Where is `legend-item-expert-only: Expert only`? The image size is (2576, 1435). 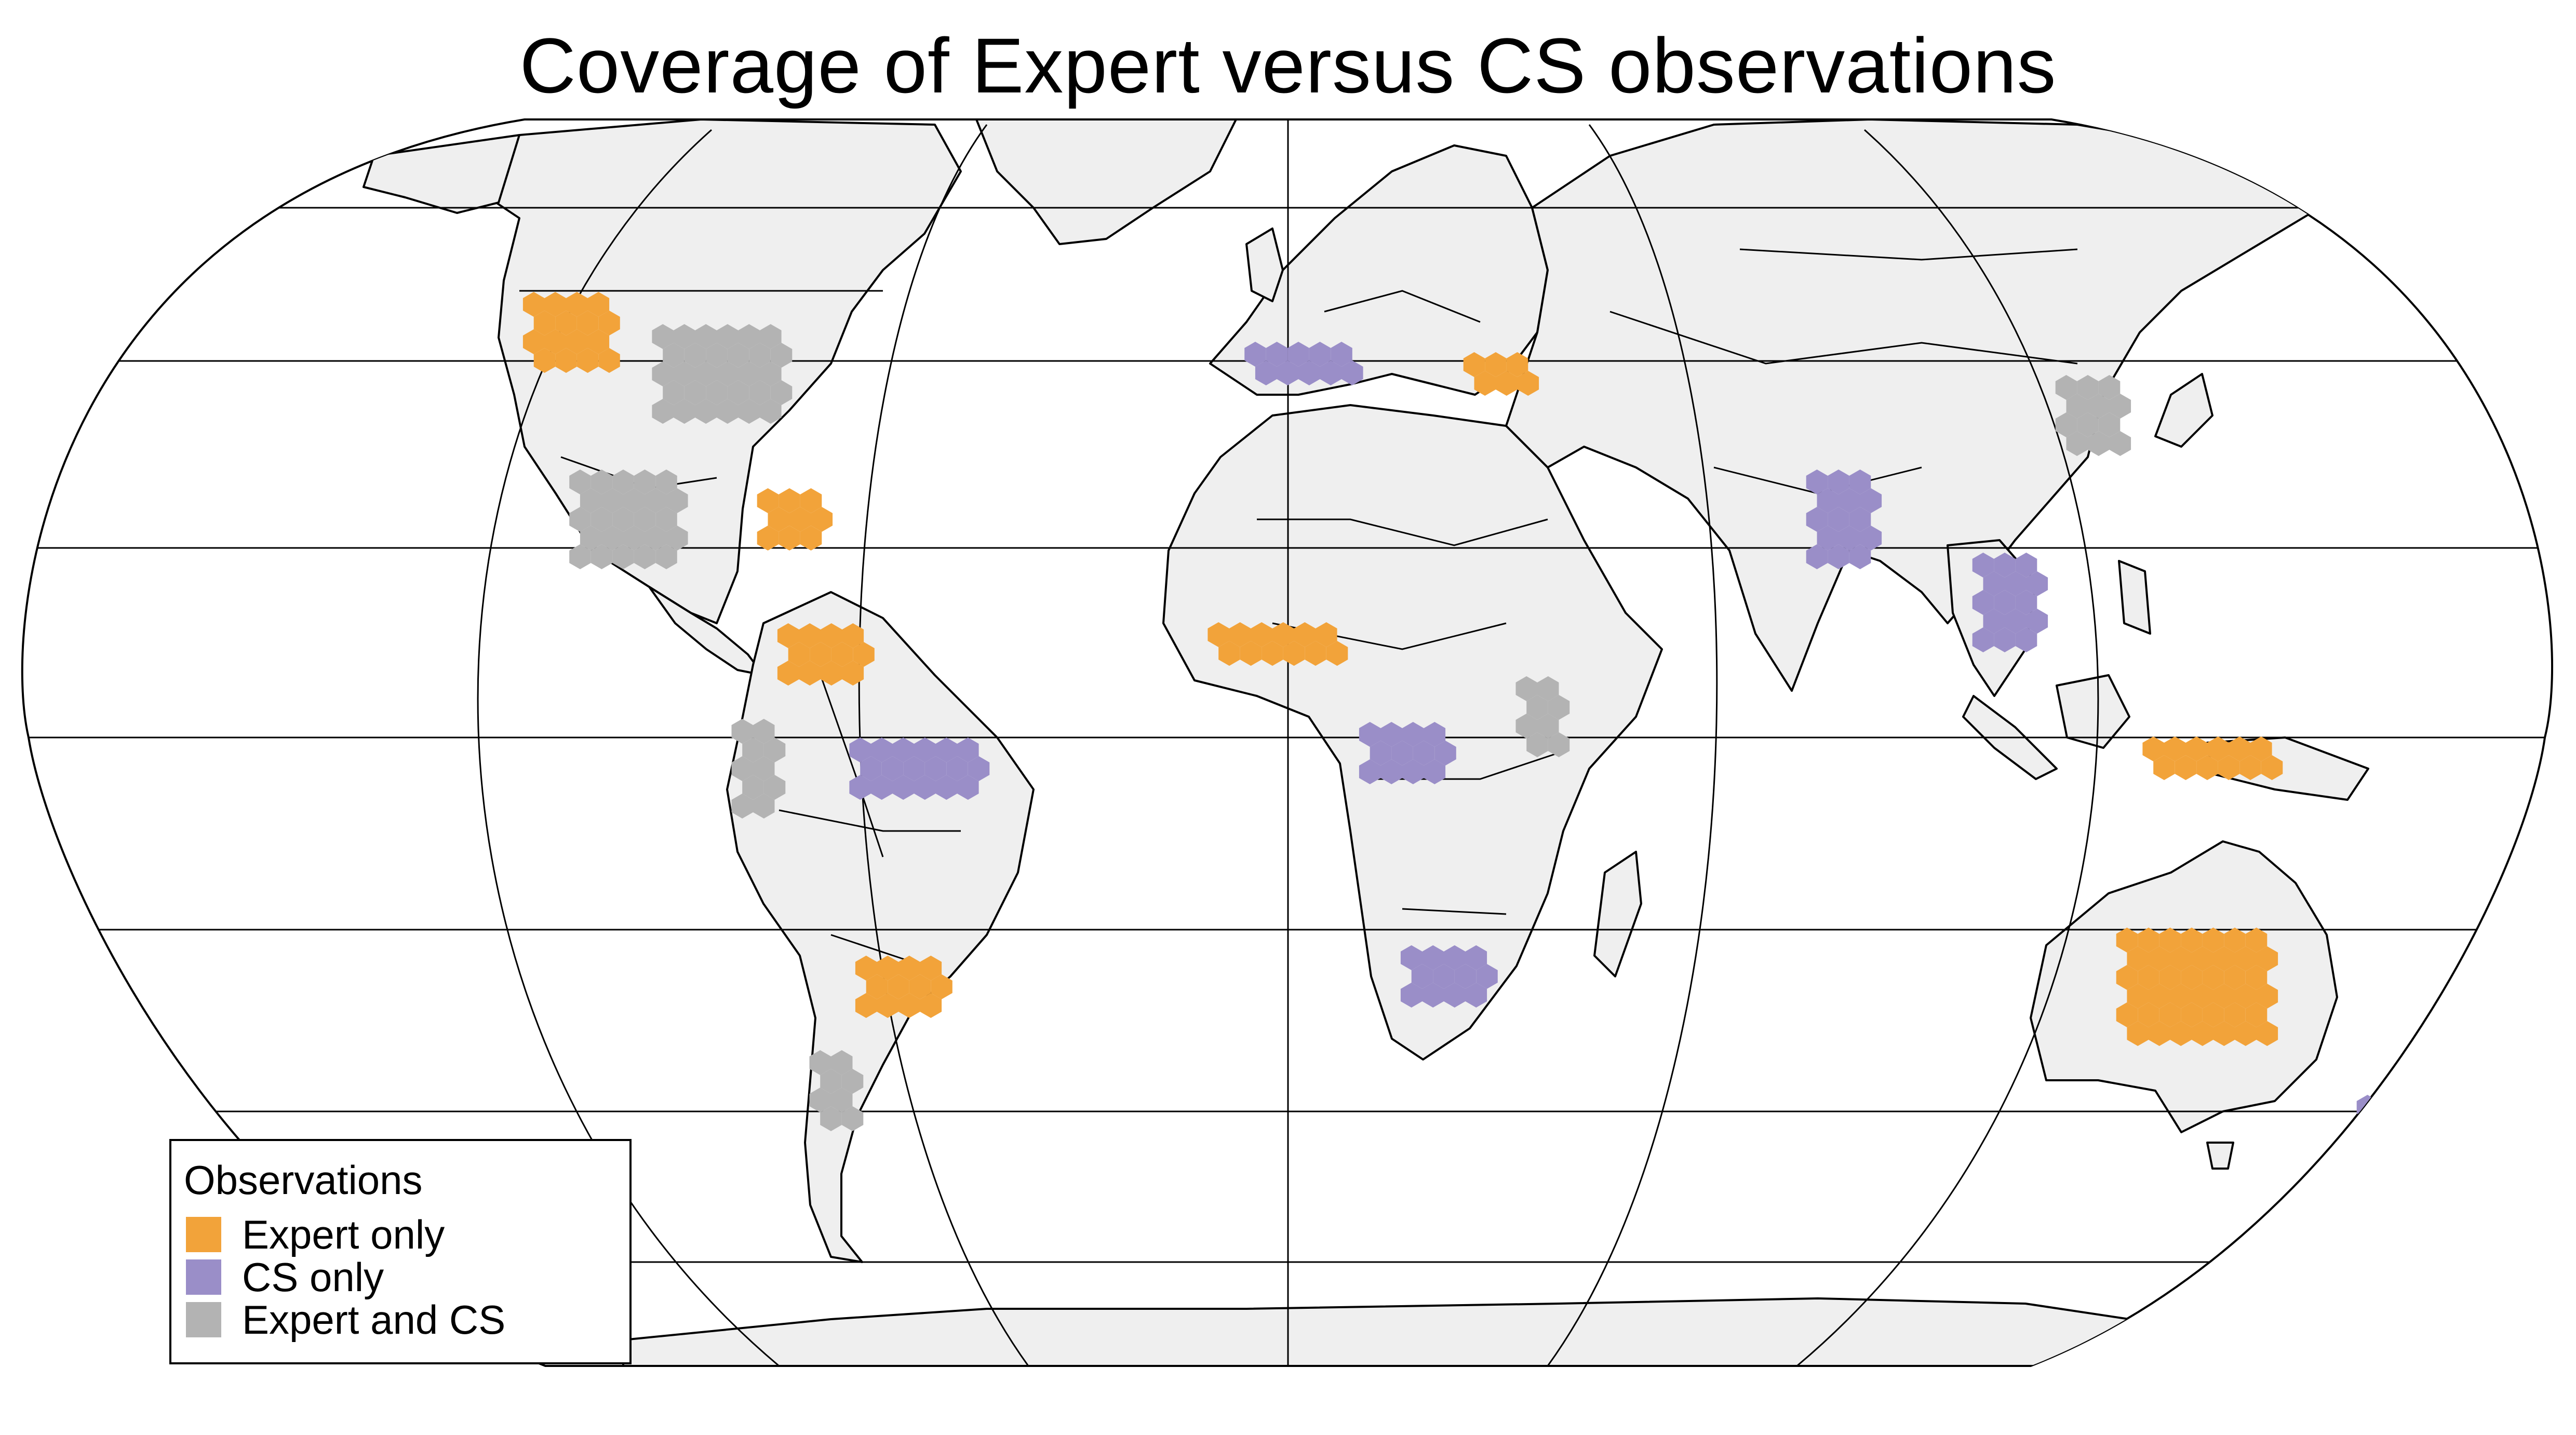 legend-item-expert-only: Expert only is located at coordinates (315, 1234).